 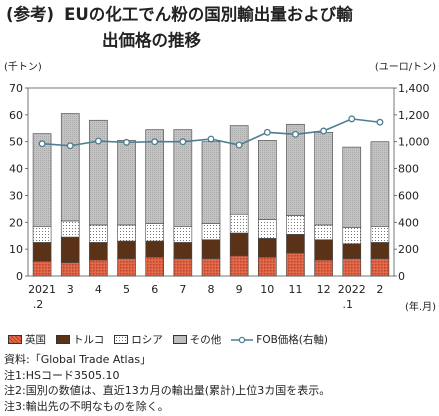 I want to click on y-left-axis-label: (千トン), so click(x=23, y=67).